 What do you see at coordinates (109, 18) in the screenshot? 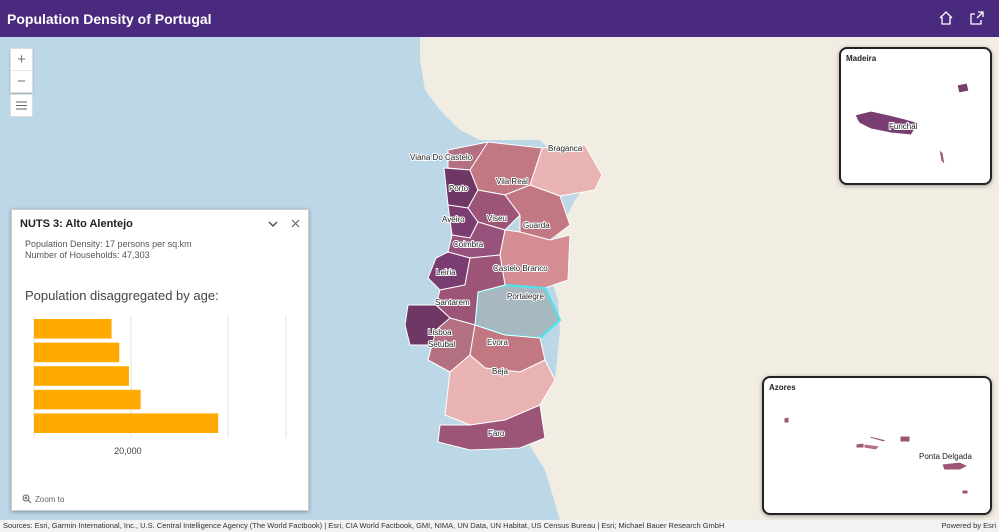
I see `app-title: Population Density of Portugal` at bounding box center [109, 18].